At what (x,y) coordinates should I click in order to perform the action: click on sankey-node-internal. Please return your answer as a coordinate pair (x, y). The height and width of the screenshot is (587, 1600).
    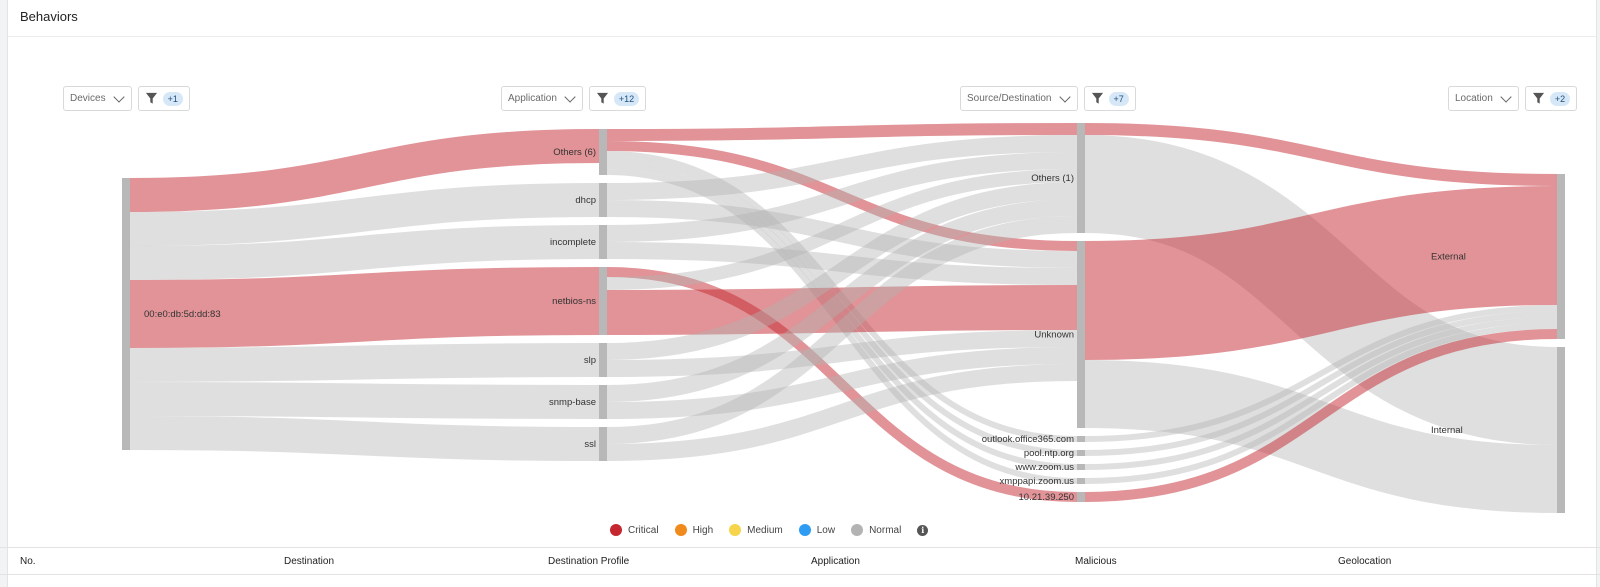
    Looking at the image, I should click on (1561, 430).